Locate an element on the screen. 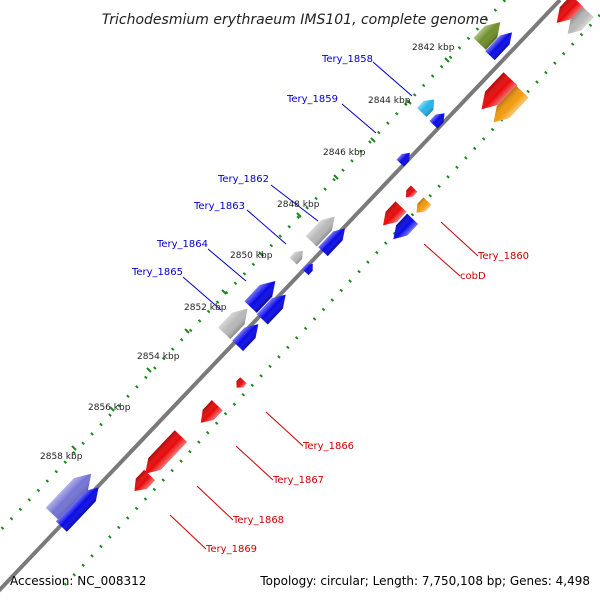 The width and height of the screenshot is (600, 600). gene-orange-arrow is located at coordinates (511, 104).